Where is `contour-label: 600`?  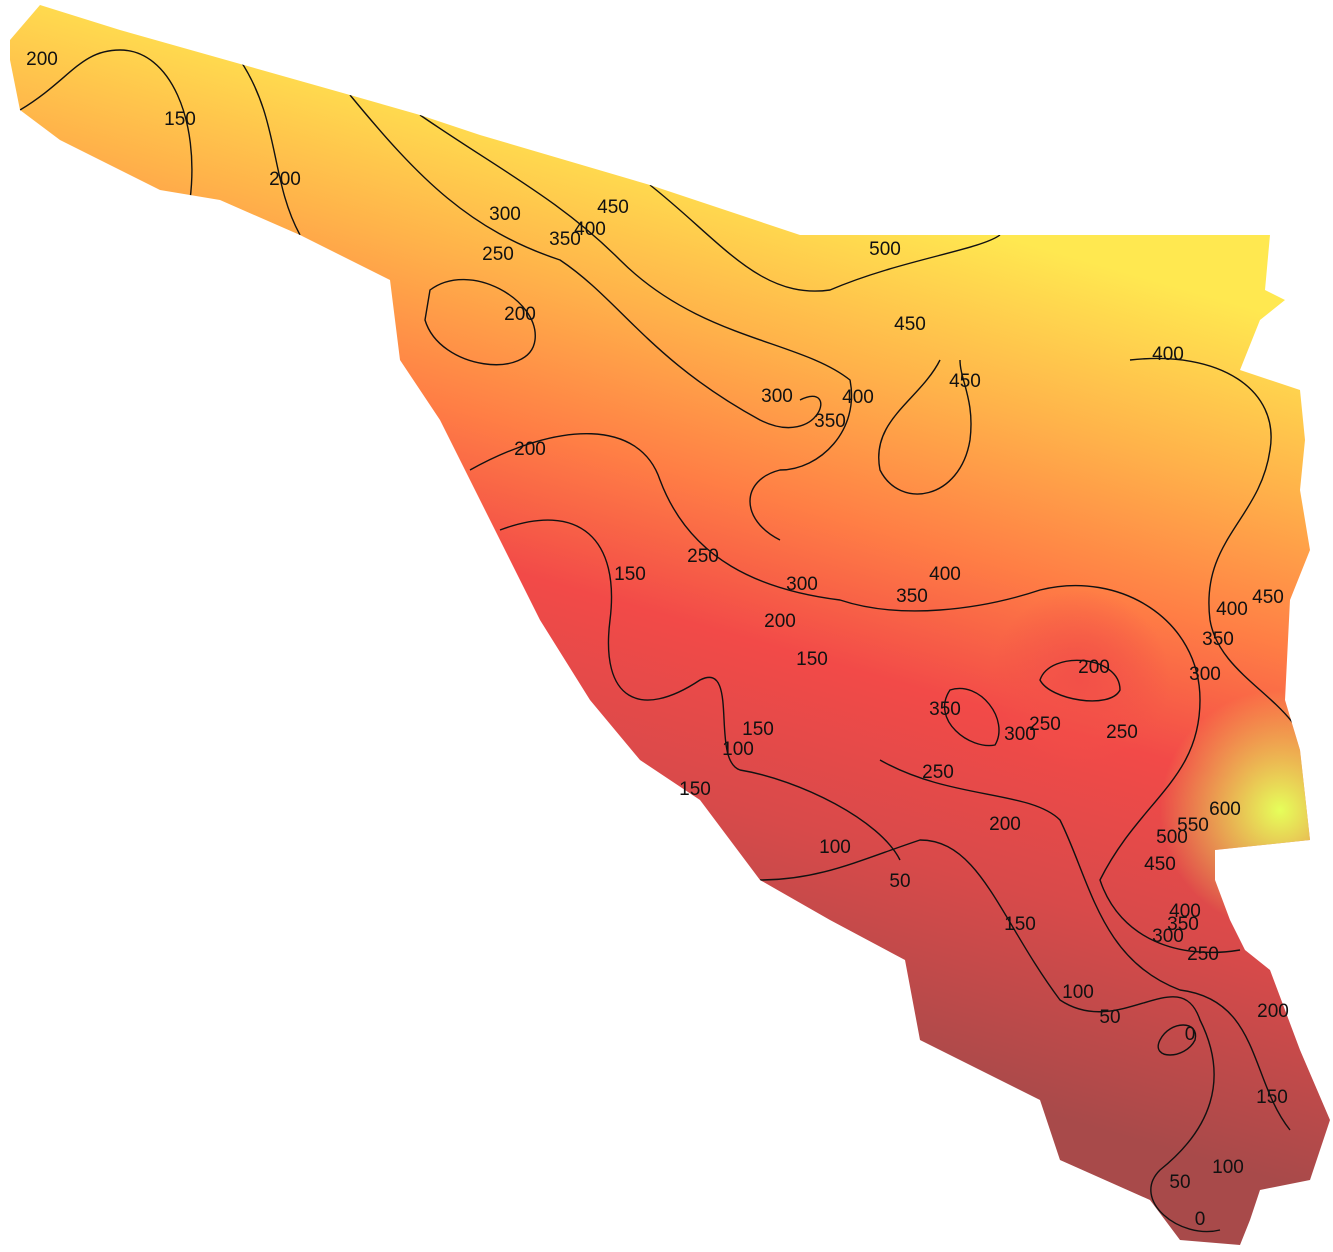 contour-label: 600 is located at coordinates (1225, 809).